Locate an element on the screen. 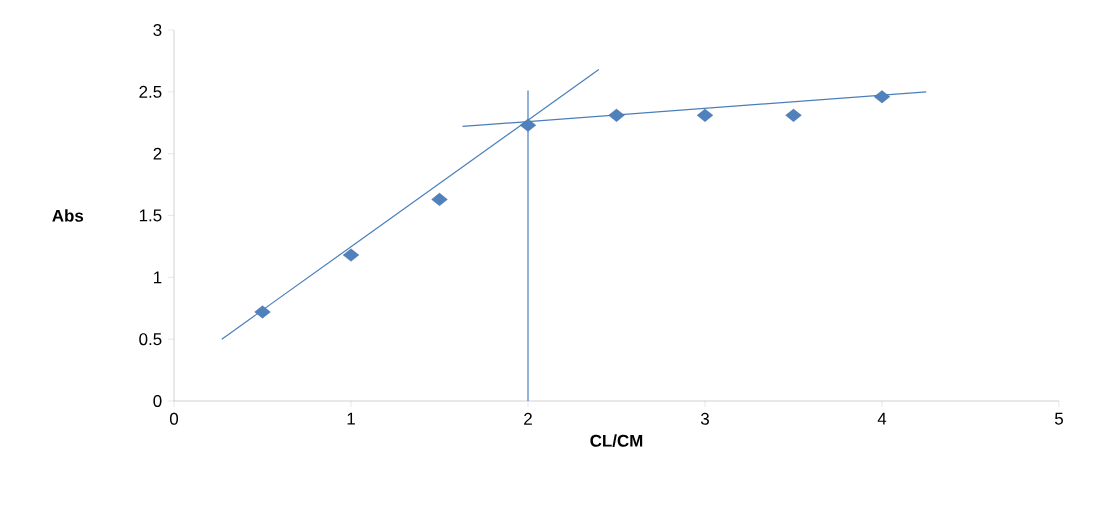  y-axis-title: Abs is located at coordinates (68, 215).